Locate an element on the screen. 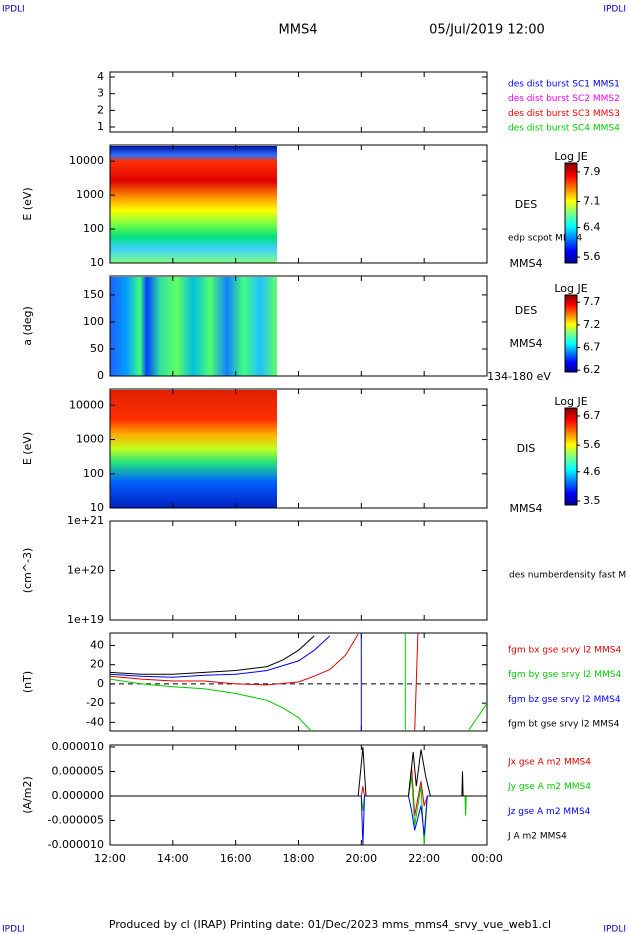 Image resolution: width=630 pixels, height=934 pixels. y-tick-label: 1e+21 is located at coordinates (85, 520).